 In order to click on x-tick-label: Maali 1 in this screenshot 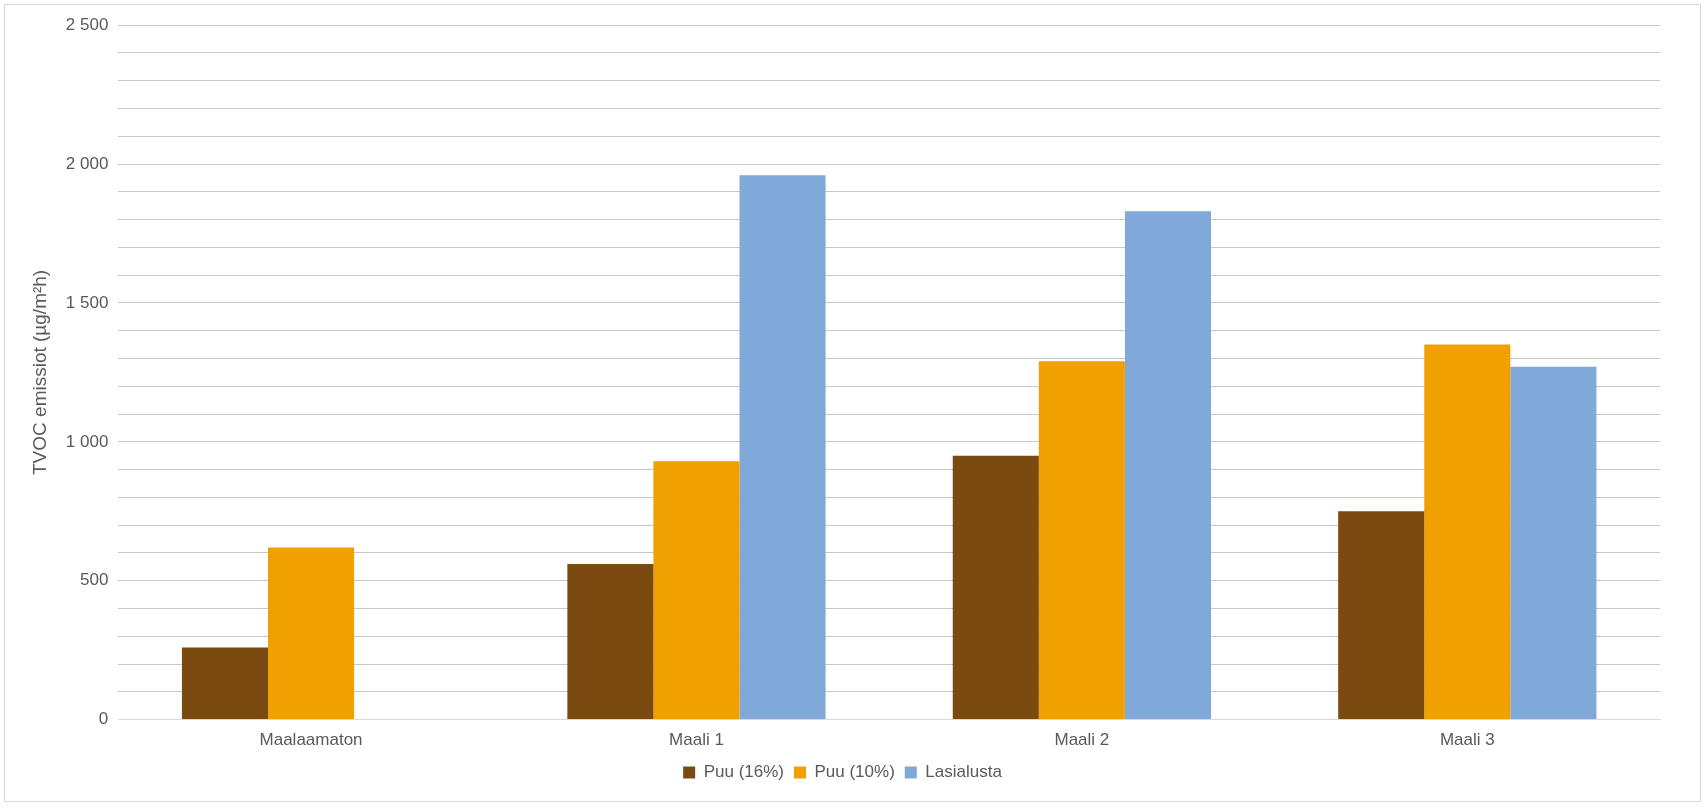, I will do `click(696, 740)`.